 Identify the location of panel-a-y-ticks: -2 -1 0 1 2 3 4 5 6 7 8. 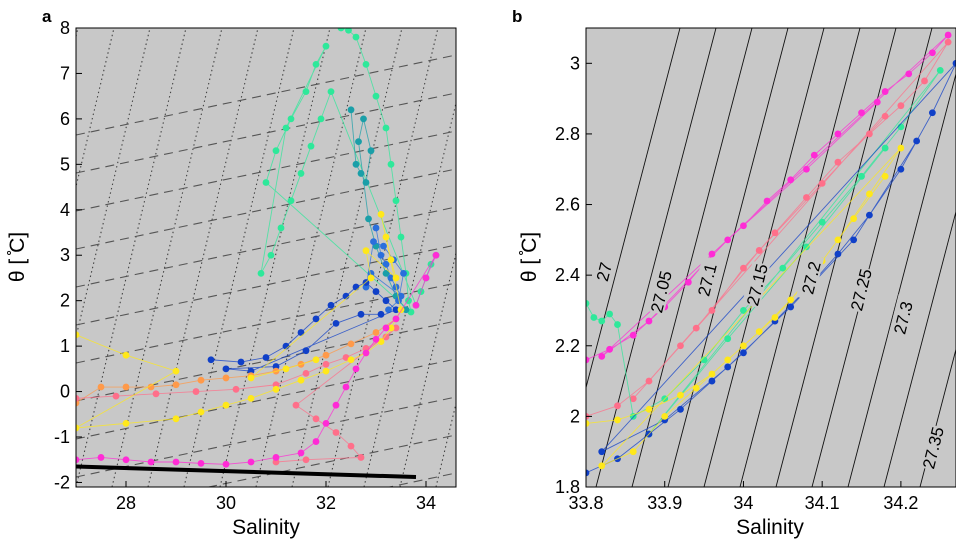
(68, 255).